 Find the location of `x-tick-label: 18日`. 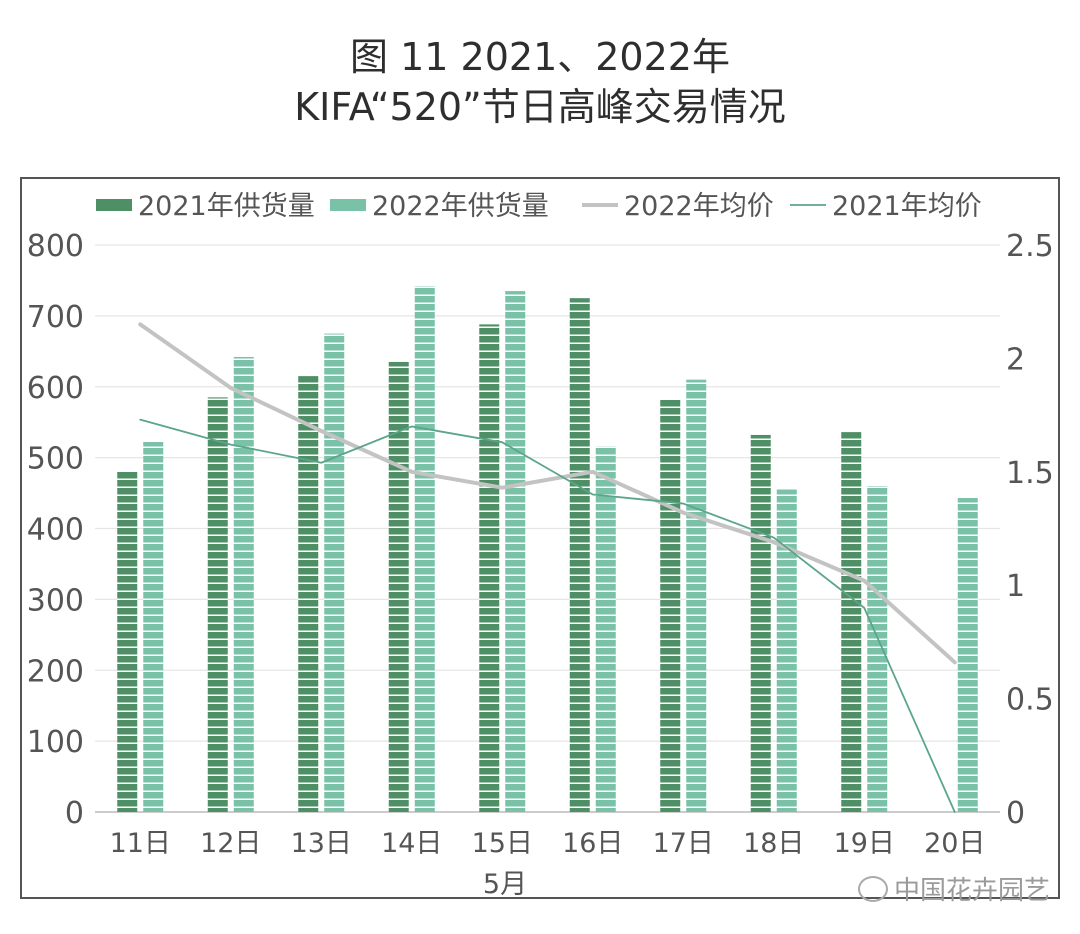

x-tick-label: 18日 is located at coordinates (773, 843).